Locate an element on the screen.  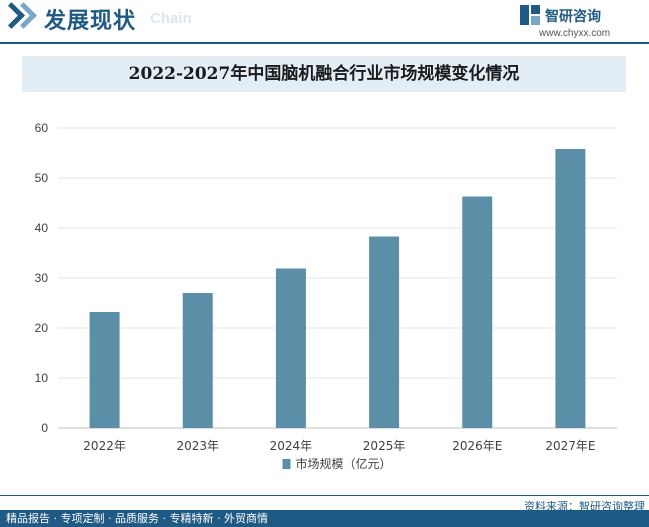
legend-label: 市场规模（亿元） is located at coordinates (344, 463).